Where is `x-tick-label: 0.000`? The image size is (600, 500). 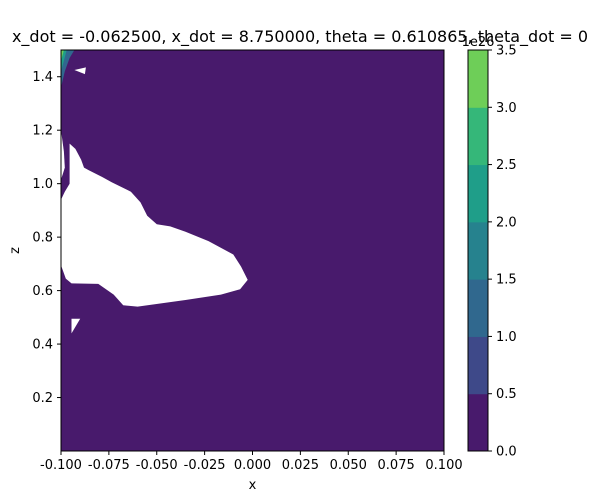 x-tick-label: 0.000 is located at coordinates (252, 465).